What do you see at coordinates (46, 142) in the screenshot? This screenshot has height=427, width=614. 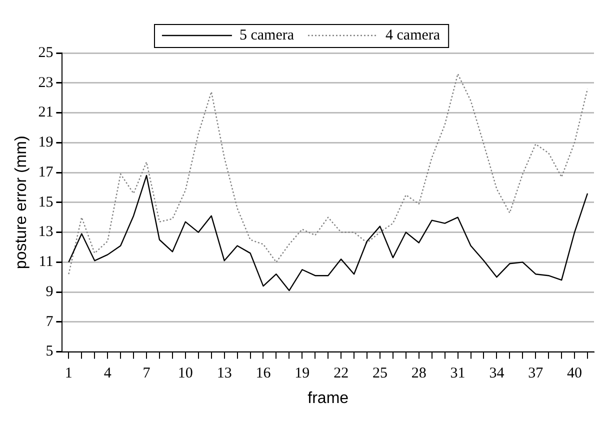 I see `y-tick-label: 19` at bounding box center [46, 142].